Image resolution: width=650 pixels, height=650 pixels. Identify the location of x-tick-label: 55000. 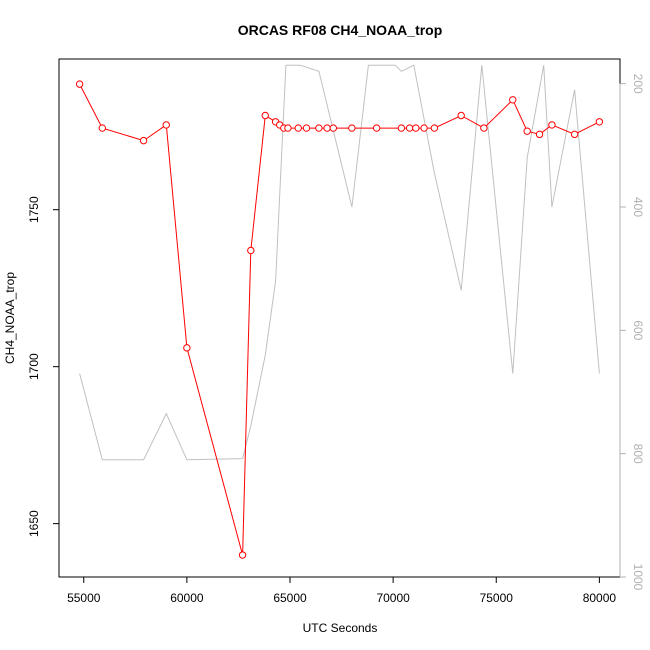
(84, 598).